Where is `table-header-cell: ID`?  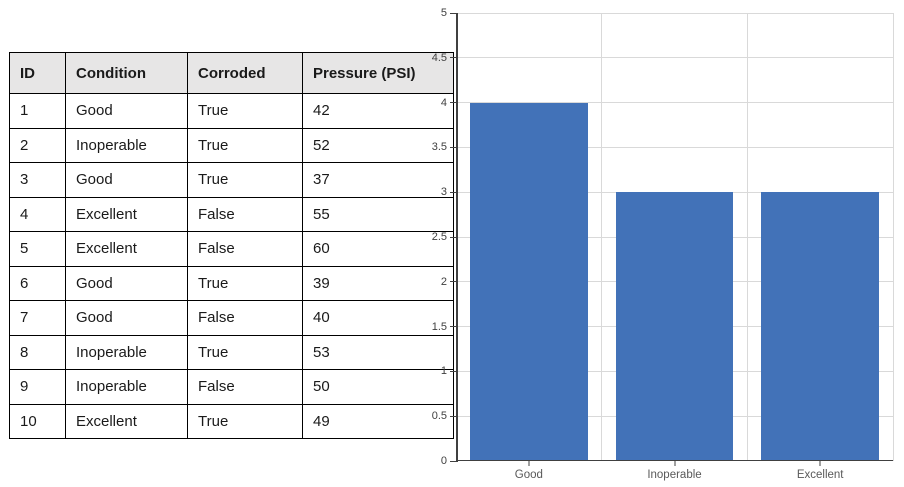 table-header-cell: ID is located at coordinates (37, 73).